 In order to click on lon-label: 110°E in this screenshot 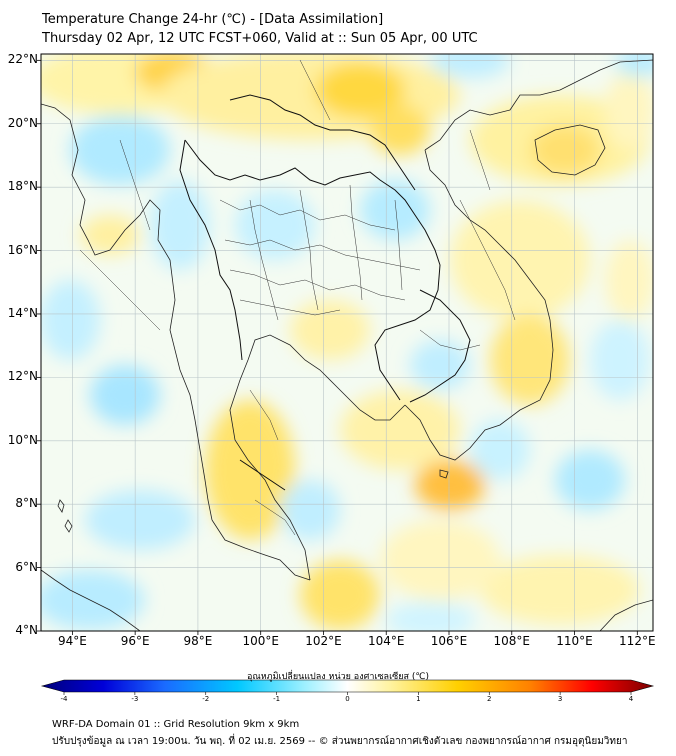, I will do `click(574, 641)`.